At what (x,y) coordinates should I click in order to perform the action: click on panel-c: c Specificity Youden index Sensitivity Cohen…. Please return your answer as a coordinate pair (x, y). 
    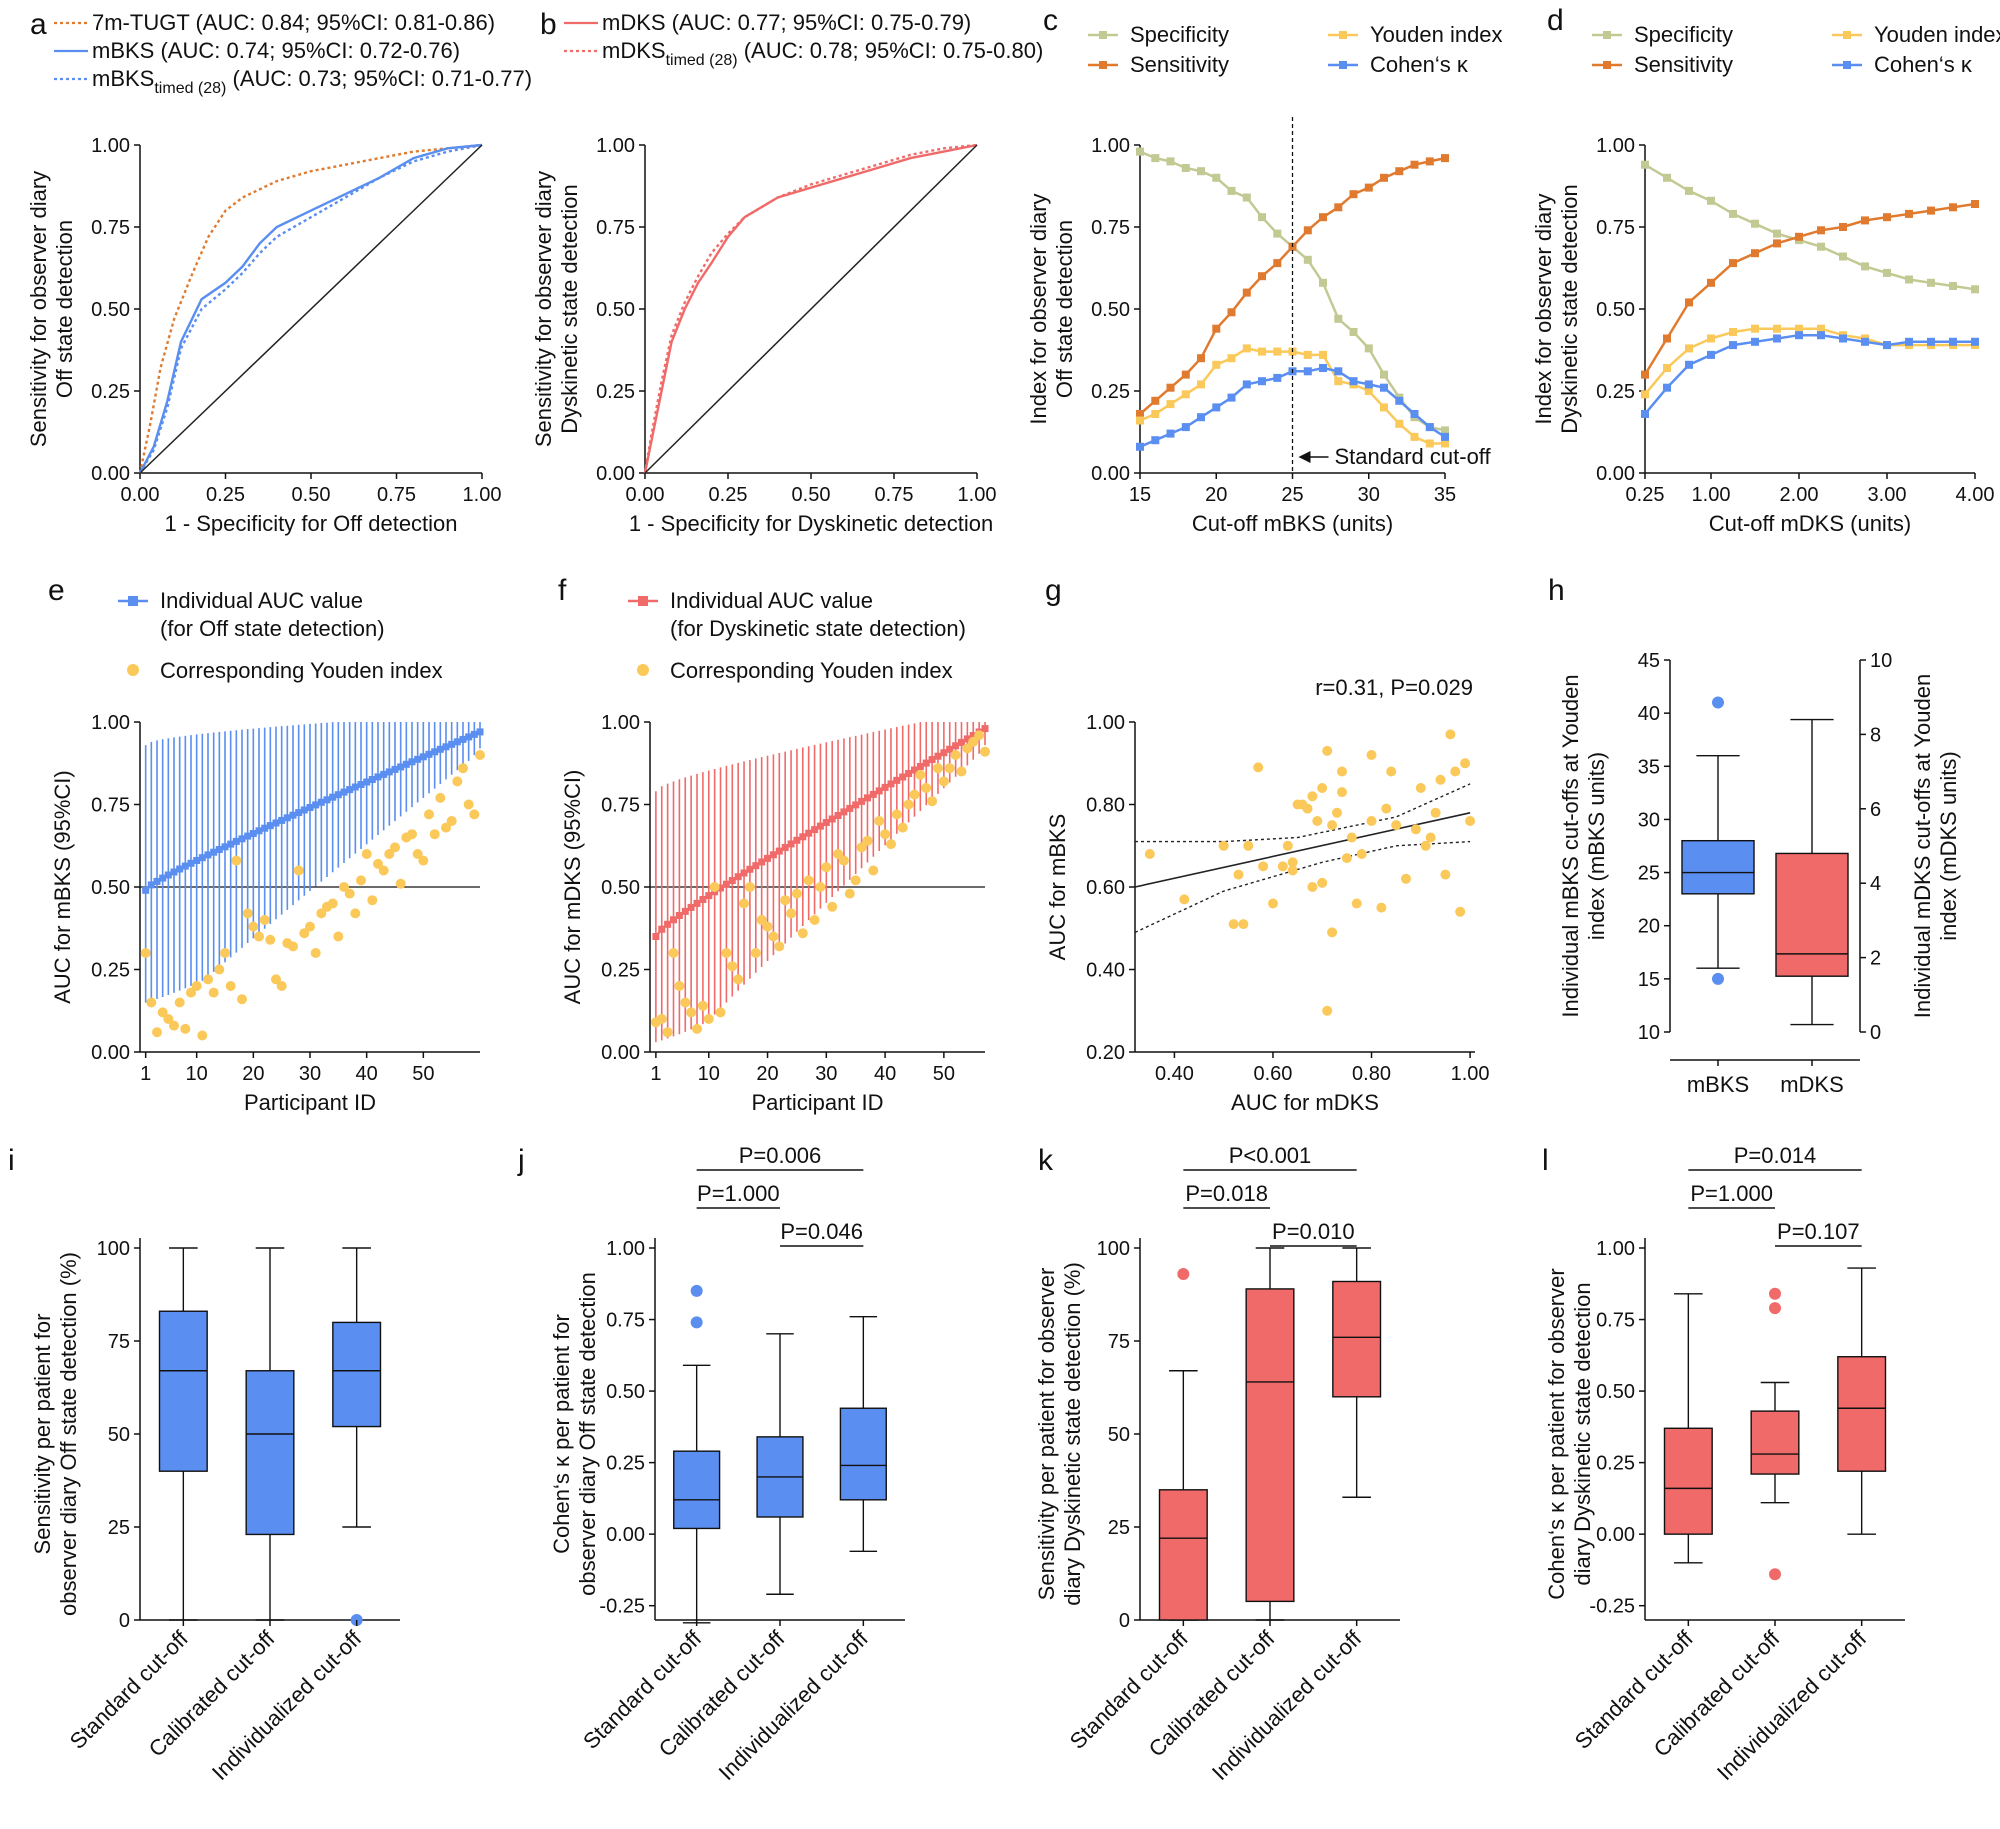
    Looking at the image, I should click on (1264, 270).